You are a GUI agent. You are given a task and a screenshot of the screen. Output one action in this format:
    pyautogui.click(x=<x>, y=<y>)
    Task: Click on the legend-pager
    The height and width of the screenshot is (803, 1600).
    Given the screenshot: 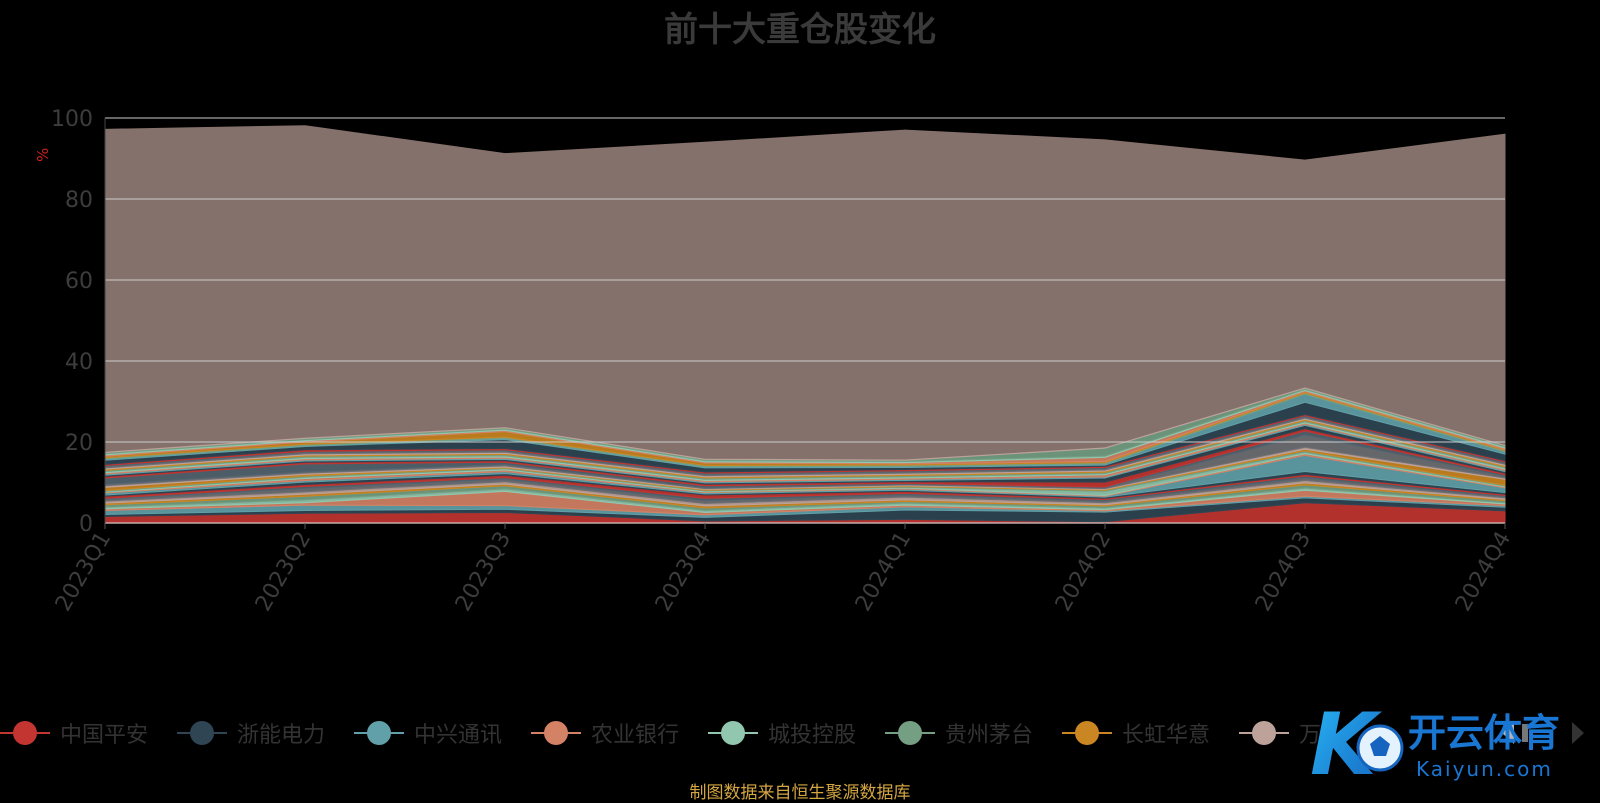 What is the action you would take?
    pyautogui.click(x=1544, y=733)
    